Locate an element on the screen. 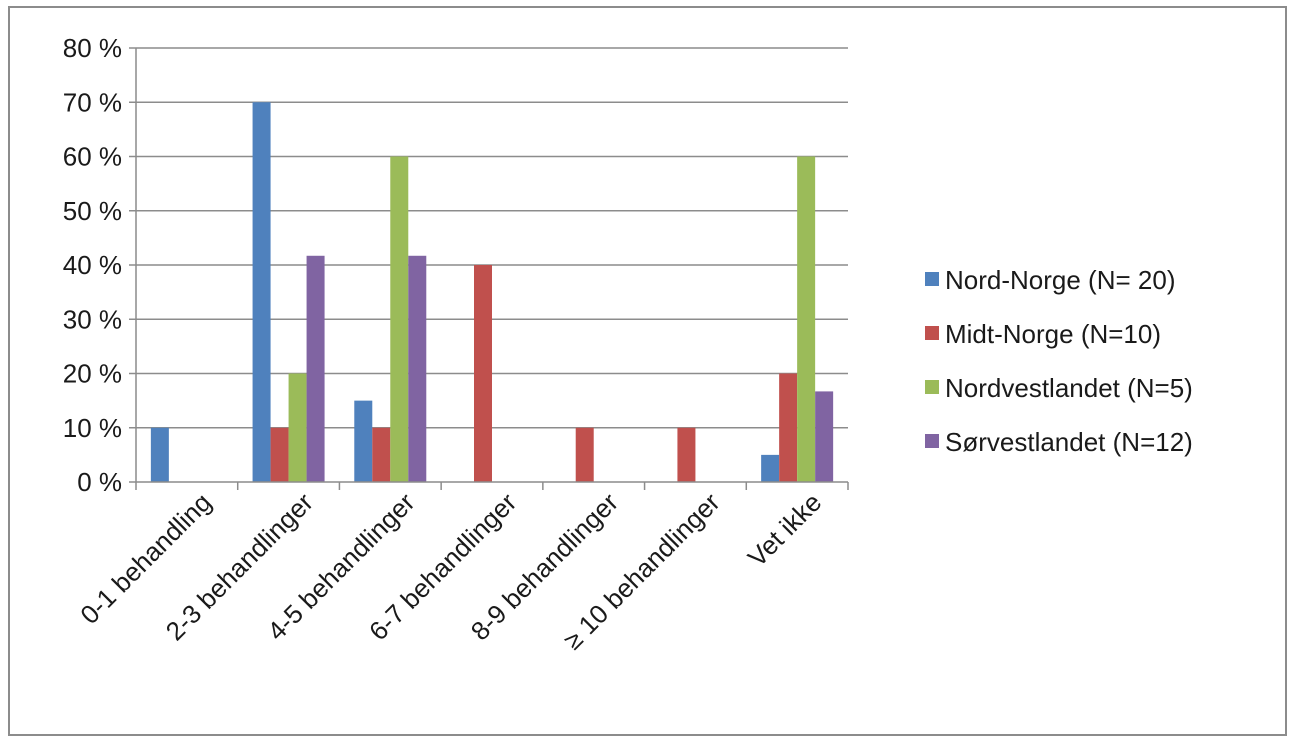 Image resolution: width=1295 pixels, height=742 pixels. y-tick-labels: 0 % 10 % 20 % 30 % 40 % 50 % 60 % 70 % 80 % is located at coordinates (92, 265).